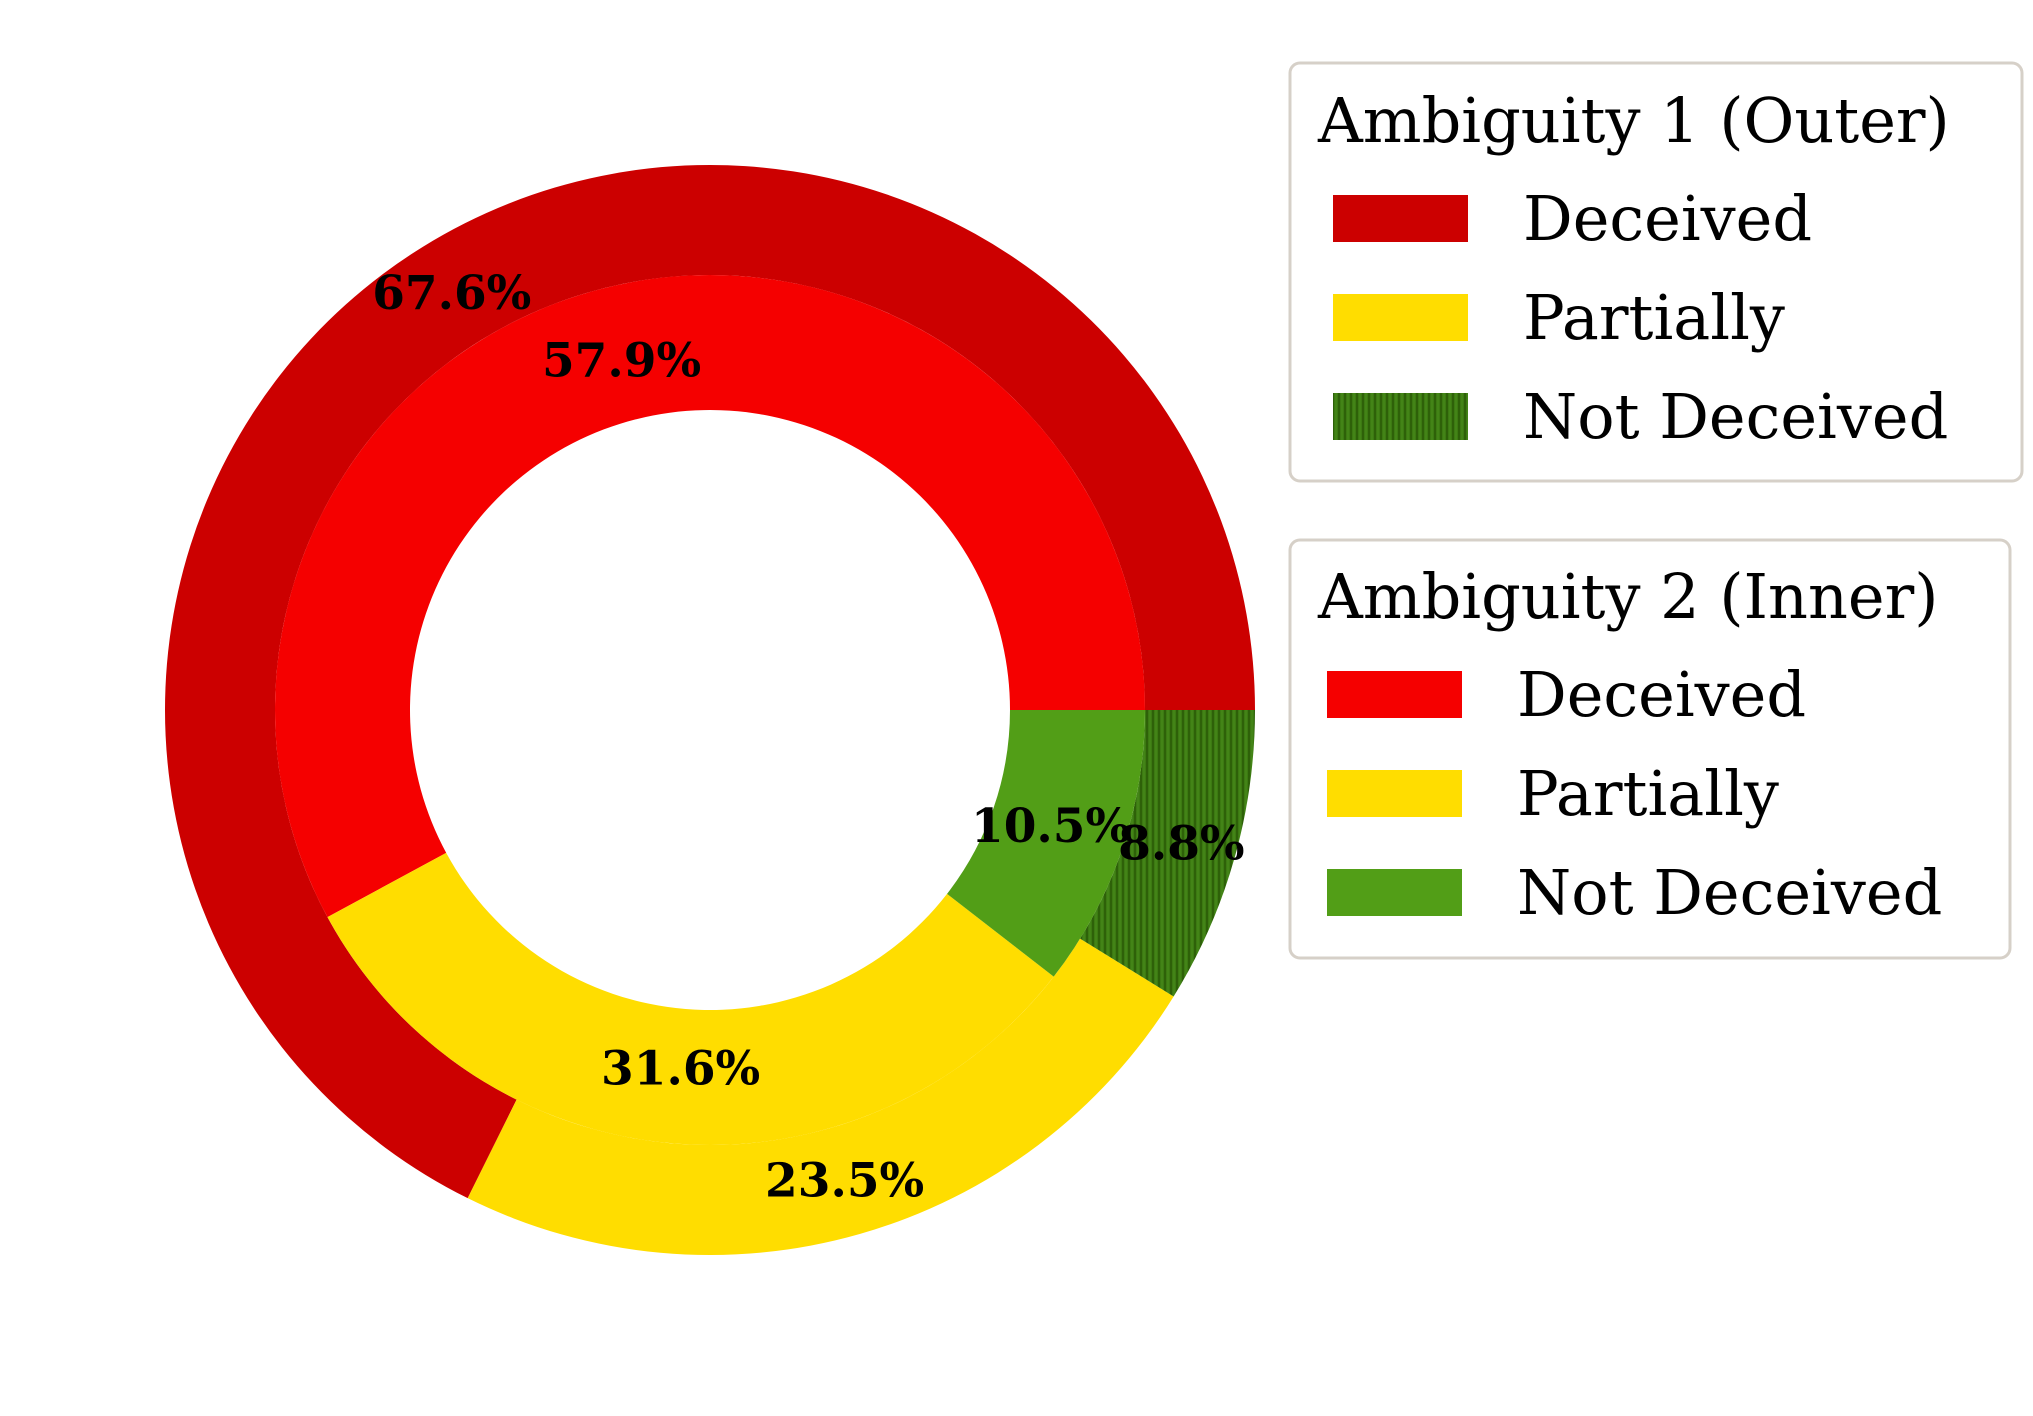 This screenshot has width=2033, height=1416. I want to click on legend-outer-label-deceived: Deceived, so click(1667, 218).